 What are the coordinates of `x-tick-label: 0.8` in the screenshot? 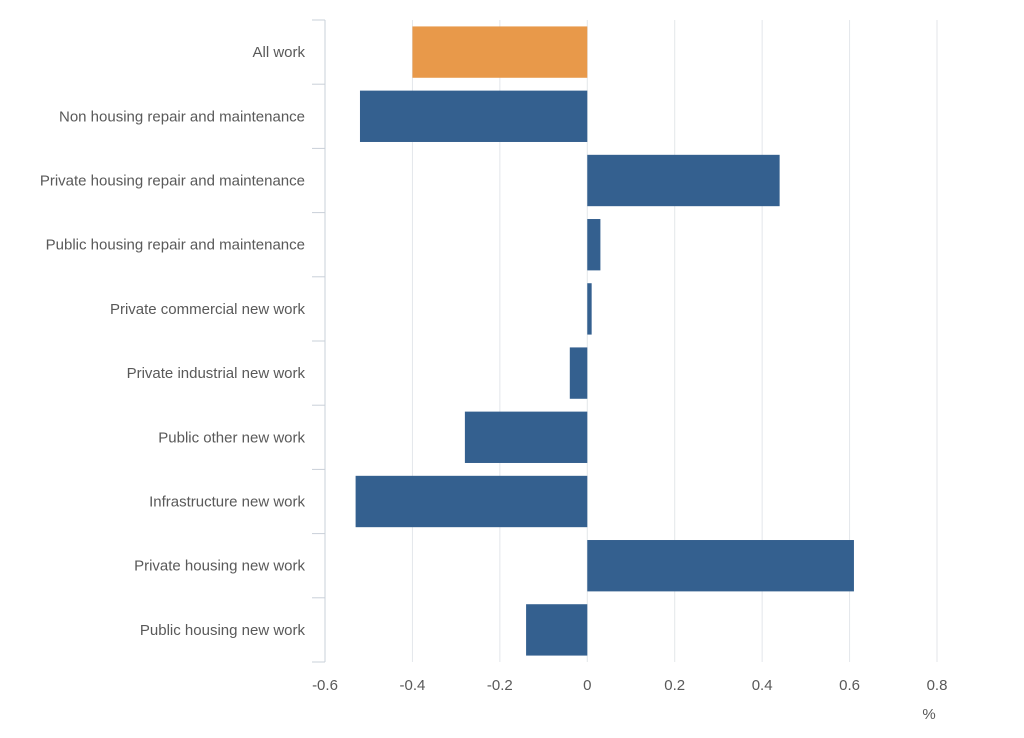 It's located at (937, 685).